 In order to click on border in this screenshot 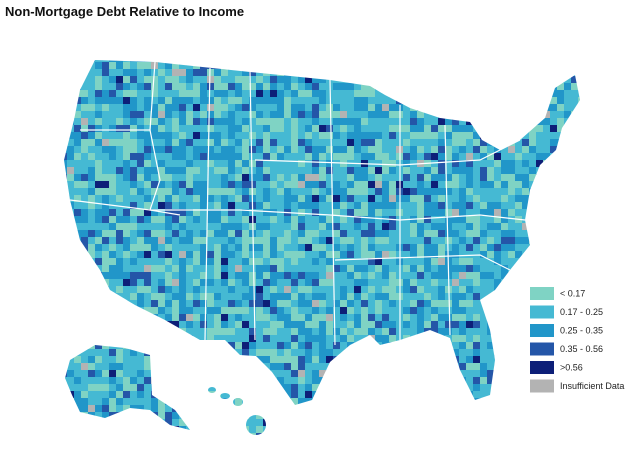, I will do `click(207, 204)`.